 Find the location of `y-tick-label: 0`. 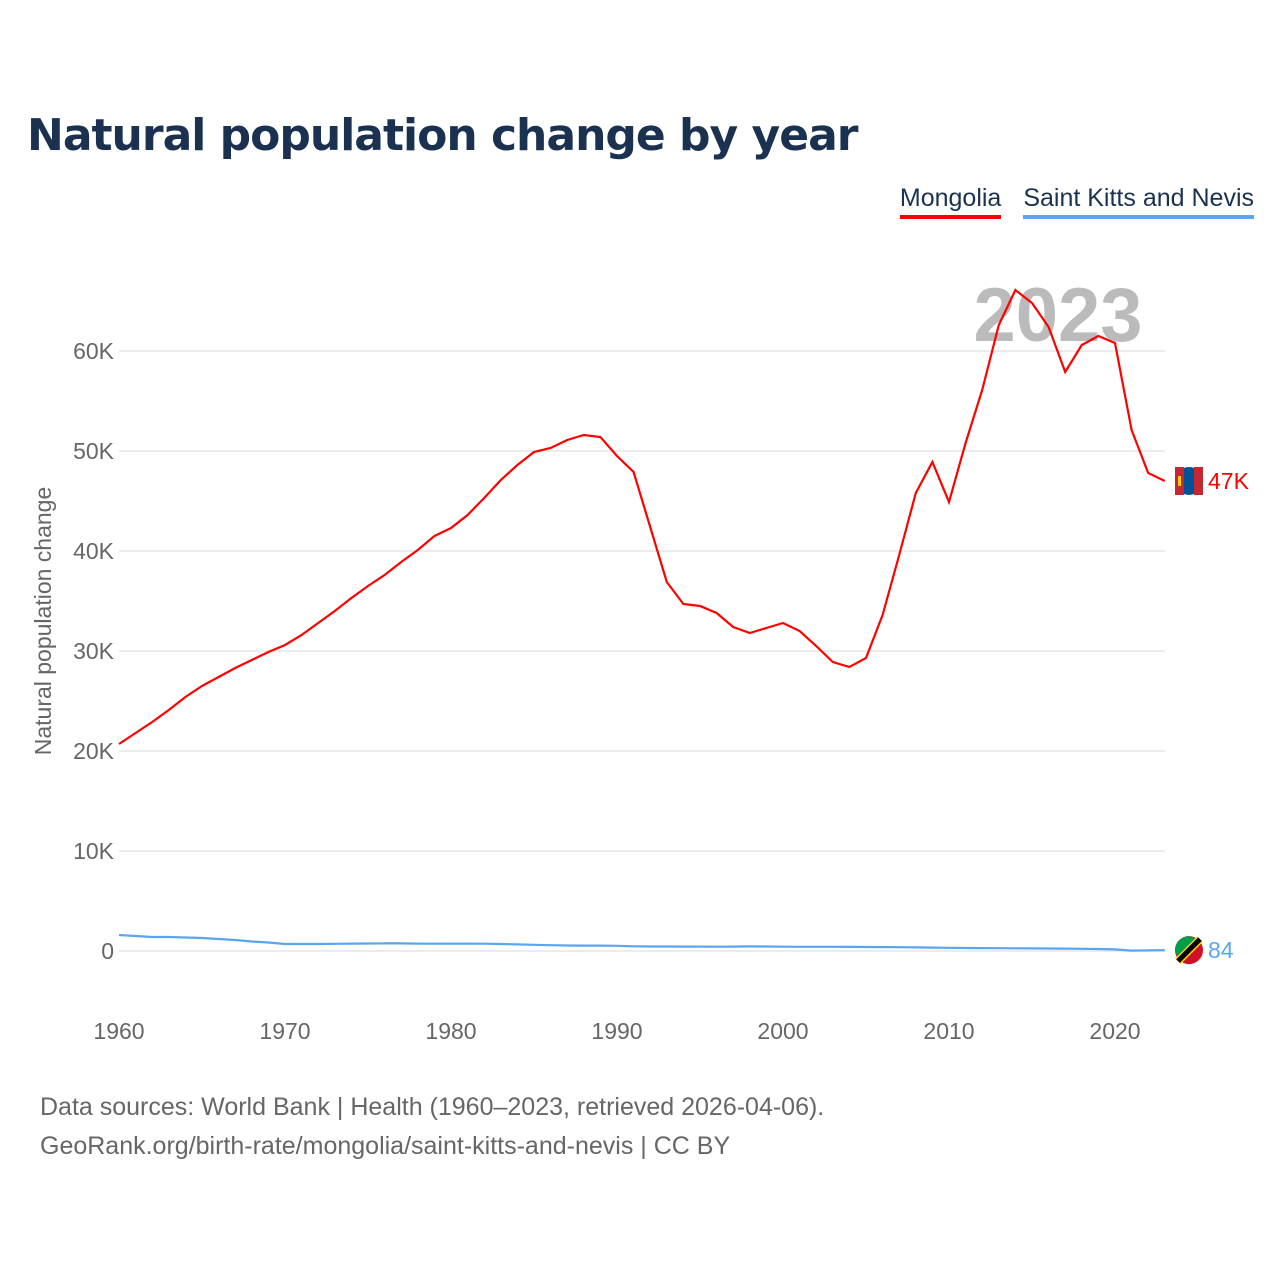

y-tick-label: 0 is located at coordinates (107, 951).